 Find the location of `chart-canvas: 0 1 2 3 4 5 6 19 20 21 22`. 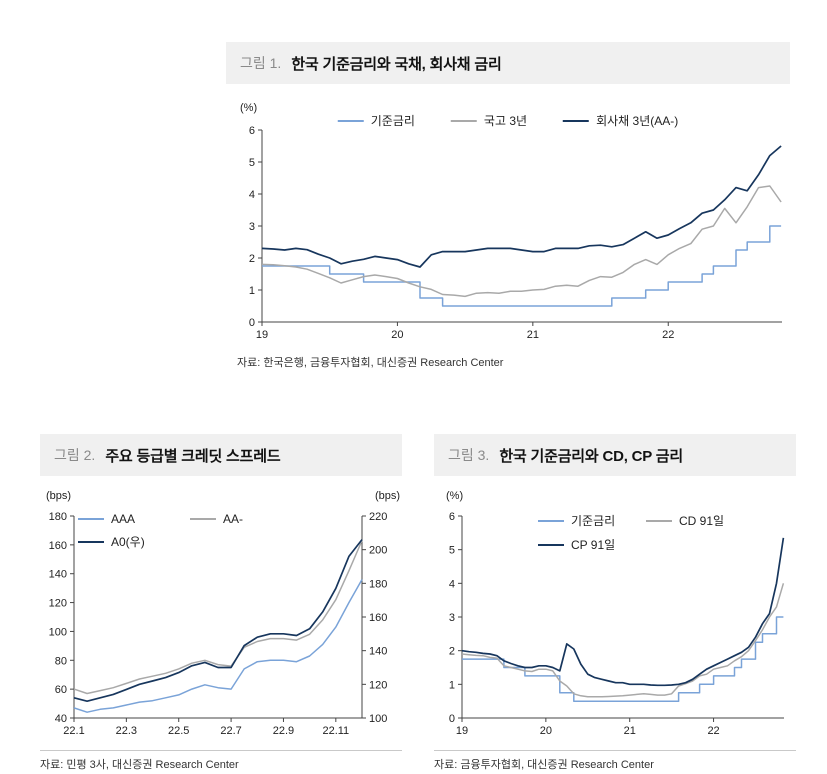

chart-canvas: 0 1 2 3 4 5 6 19 20 21 22 is located at coordinates (617, 624).